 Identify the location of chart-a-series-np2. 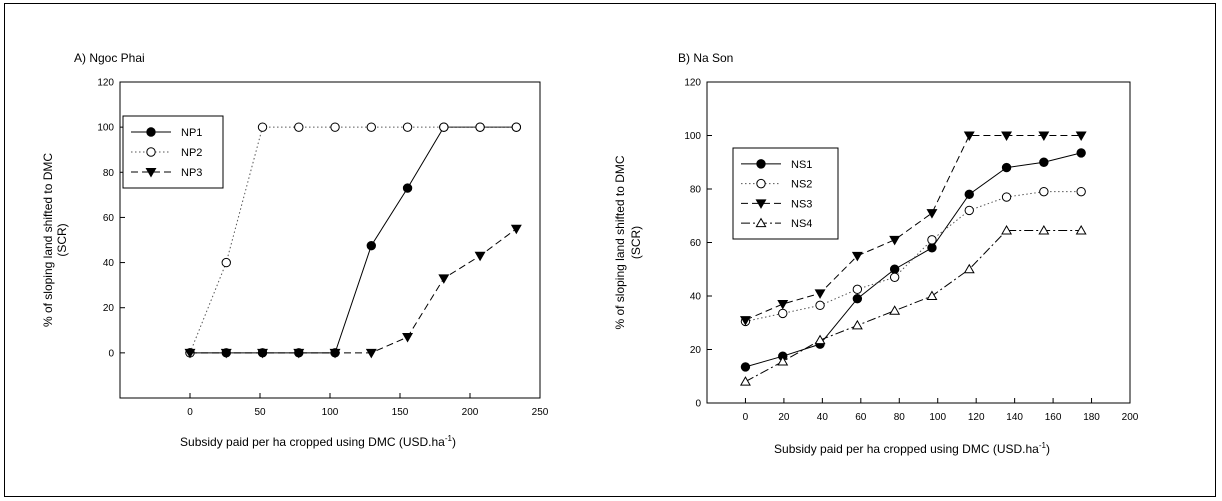
(353, 240).